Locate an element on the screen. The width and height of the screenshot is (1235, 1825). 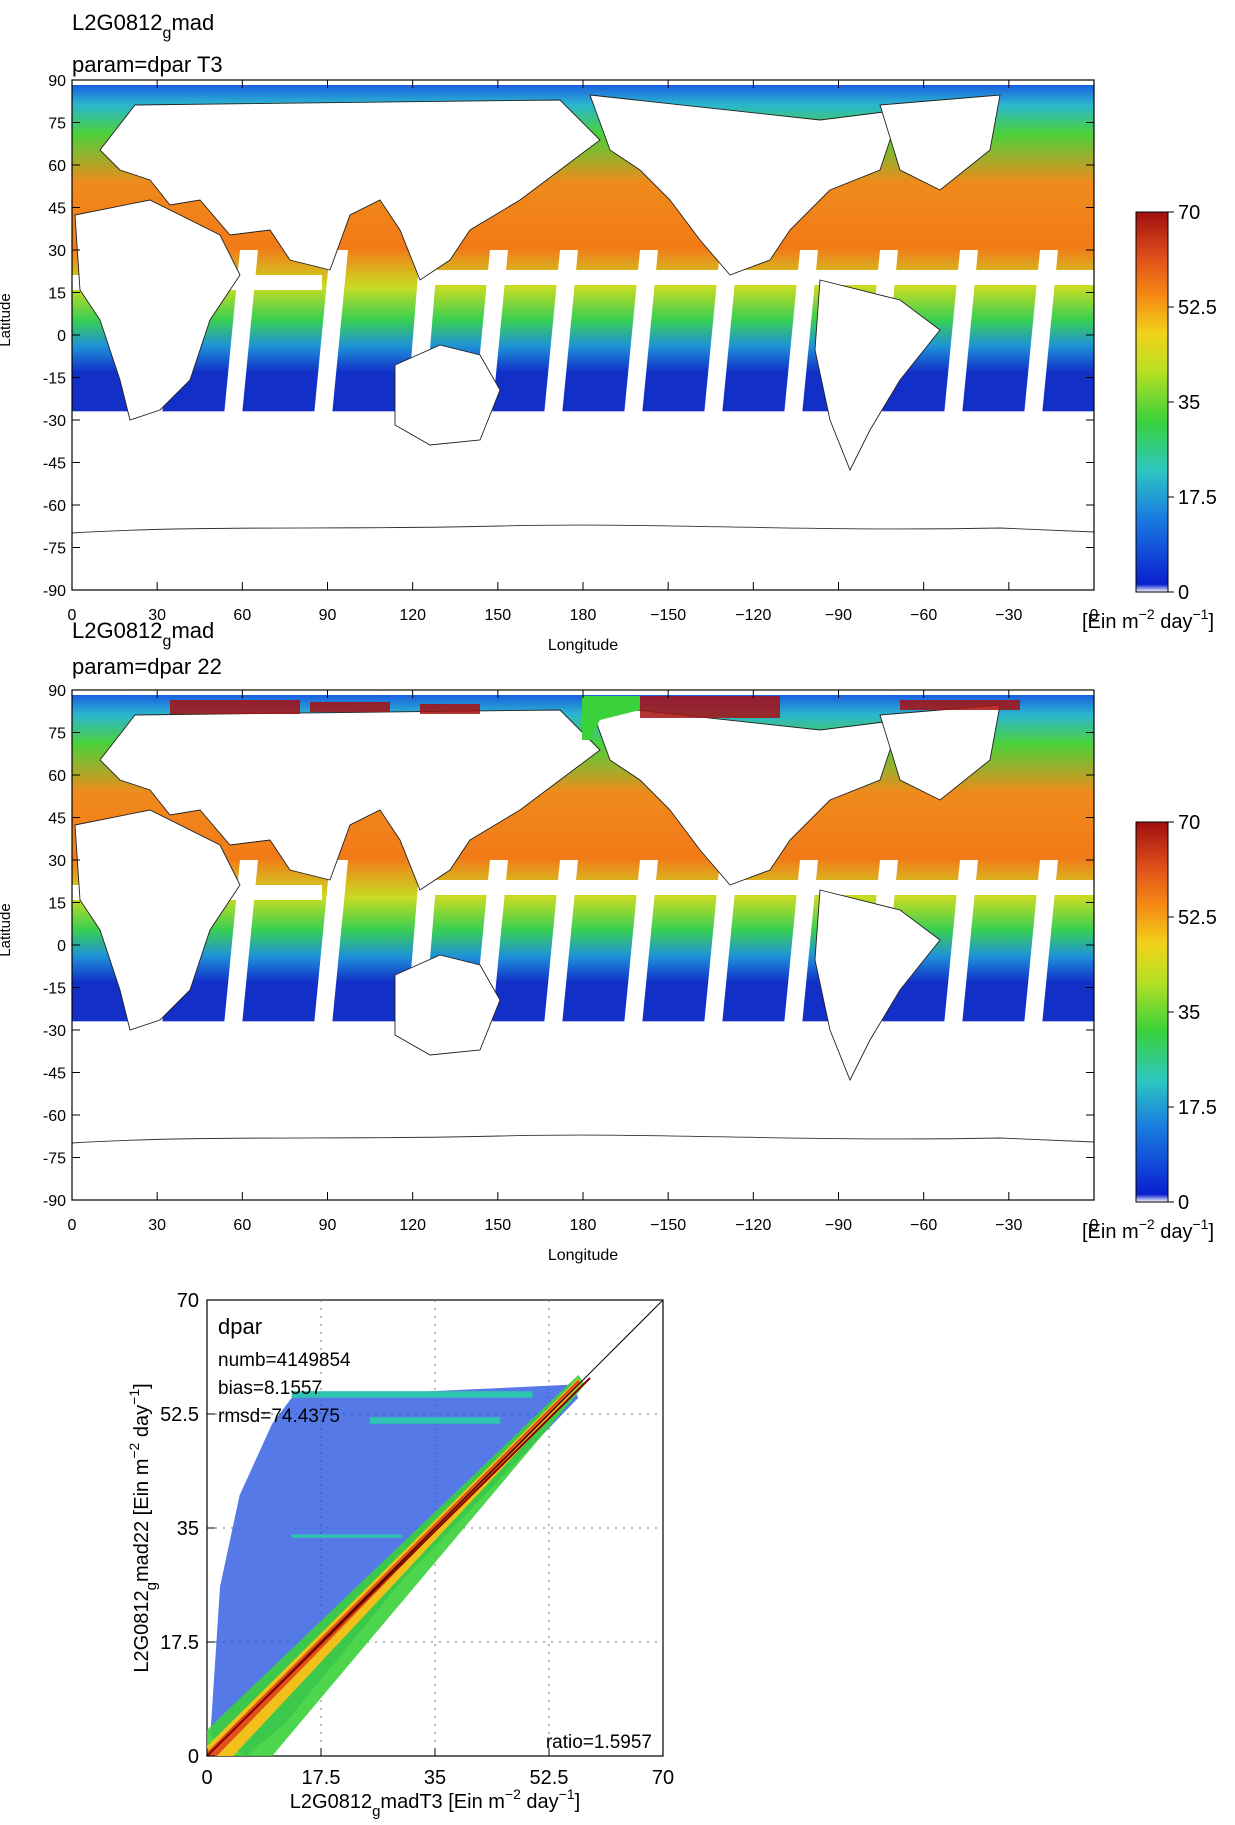
scatter-y-tick-label: 70 is located at coordinates (188, 1301).